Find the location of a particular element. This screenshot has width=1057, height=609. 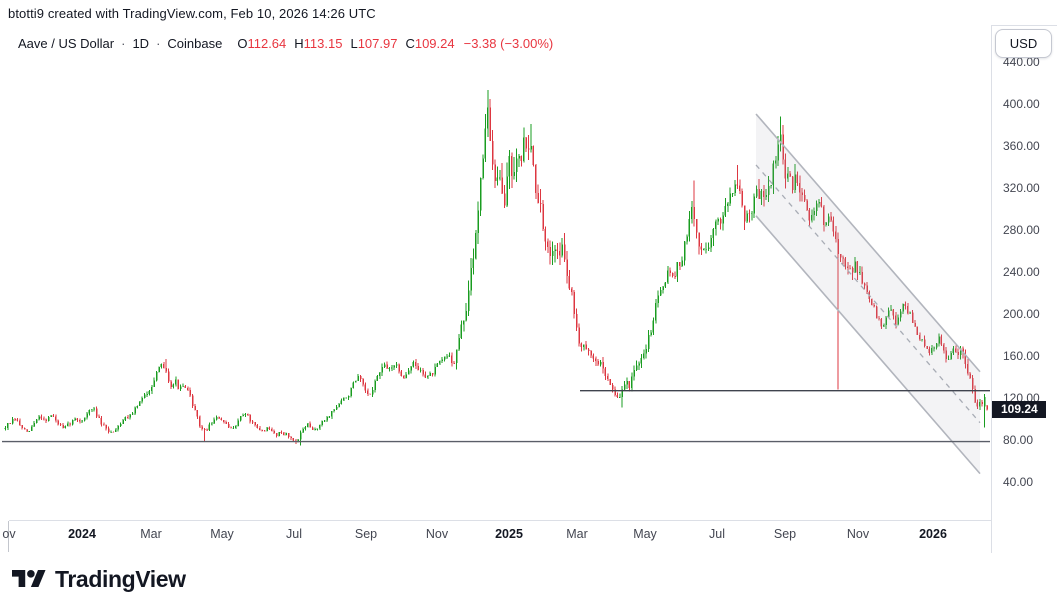

currency-toggle-button: USD is located at coordinates (1023, 43).